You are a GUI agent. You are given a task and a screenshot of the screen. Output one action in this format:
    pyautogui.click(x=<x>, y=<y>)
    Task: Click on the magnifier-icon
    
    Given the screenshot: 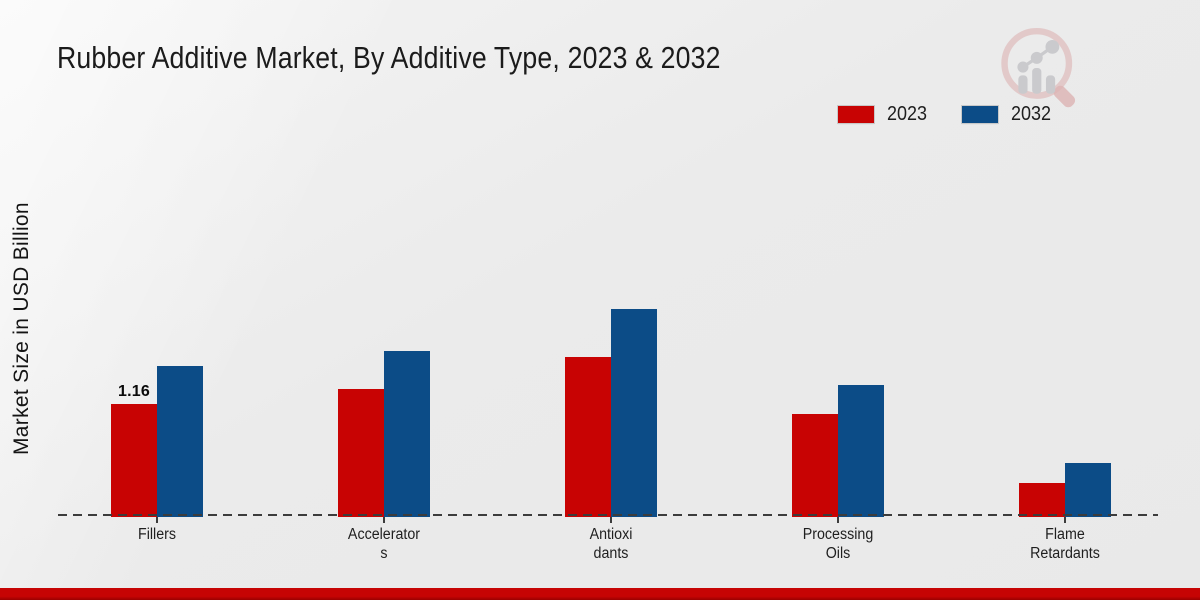 What is the action you would take?
    pyautogui.click(x=1038, y=67)
    